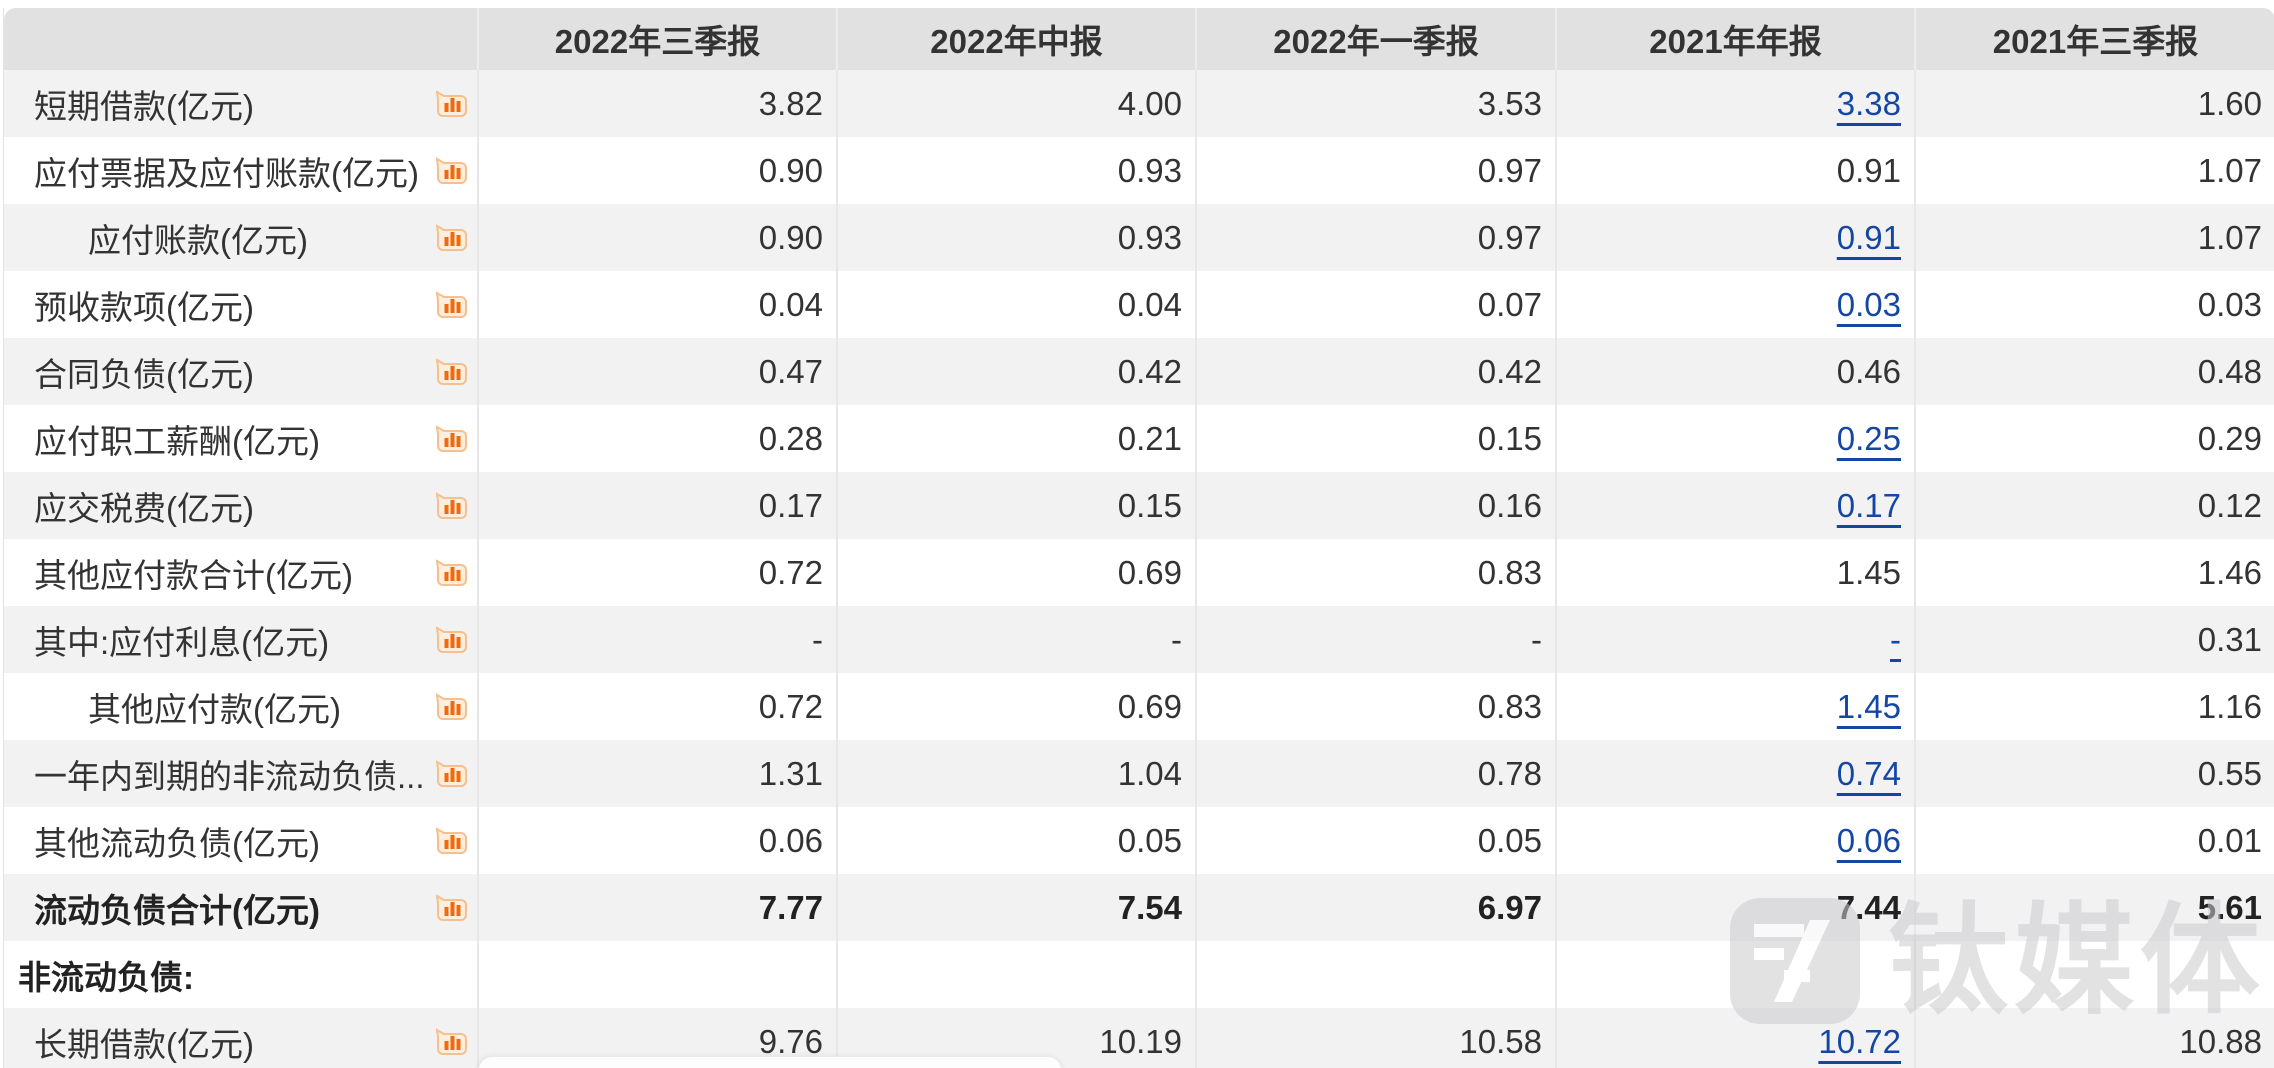  What do you see at coordinates (240, 974) in the screenshot?
I see `row-label-cell: 非流动负债:` at bounding box center [240, 974].